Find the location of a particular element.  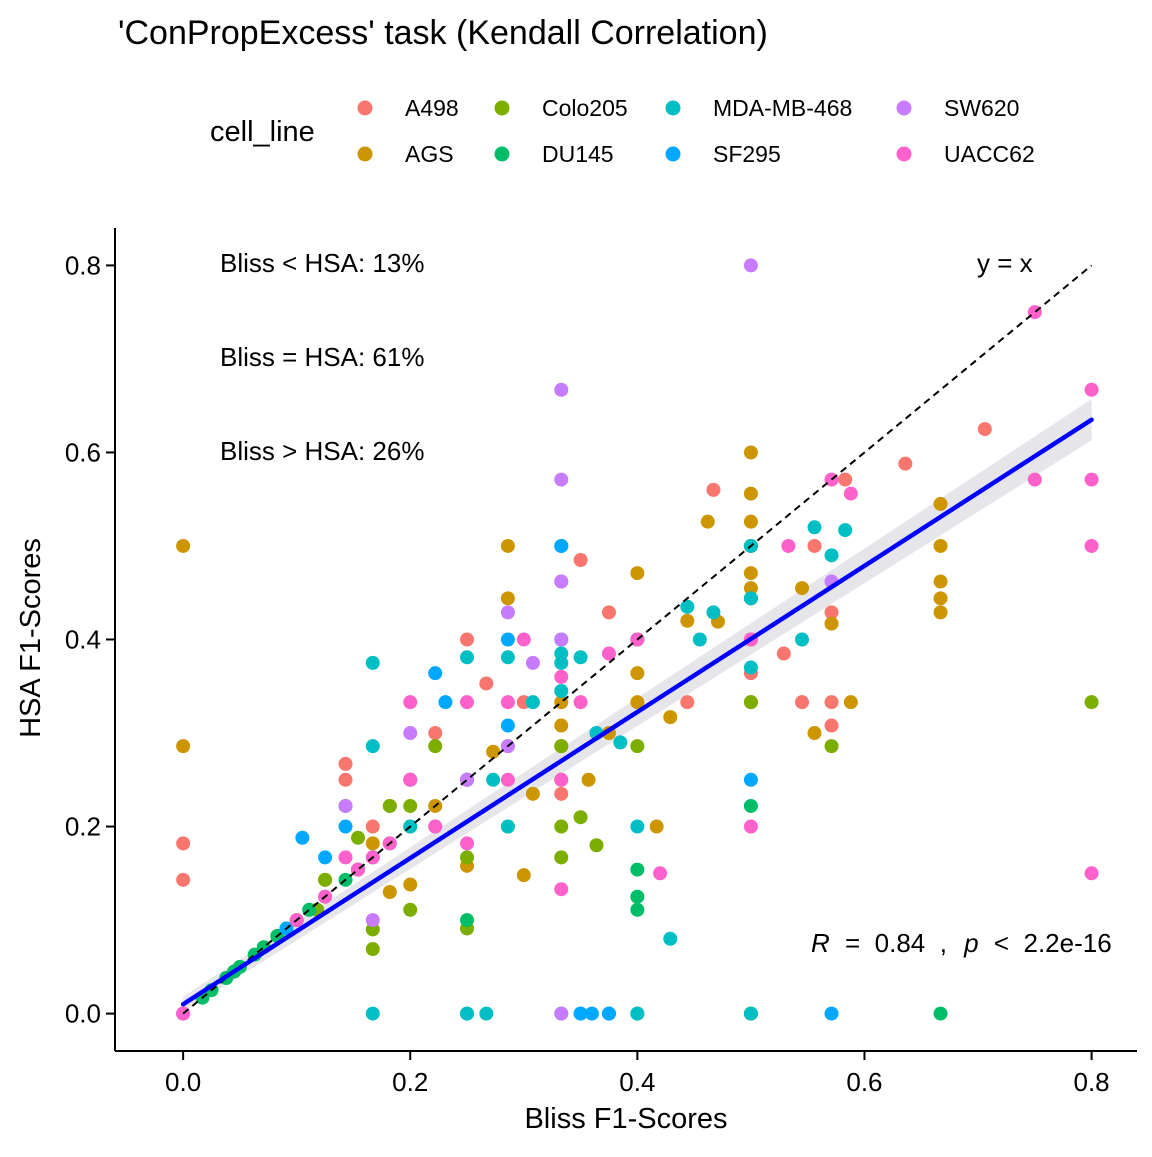

x-tick-label: 0.0 is located at coordinates (183, 1082).